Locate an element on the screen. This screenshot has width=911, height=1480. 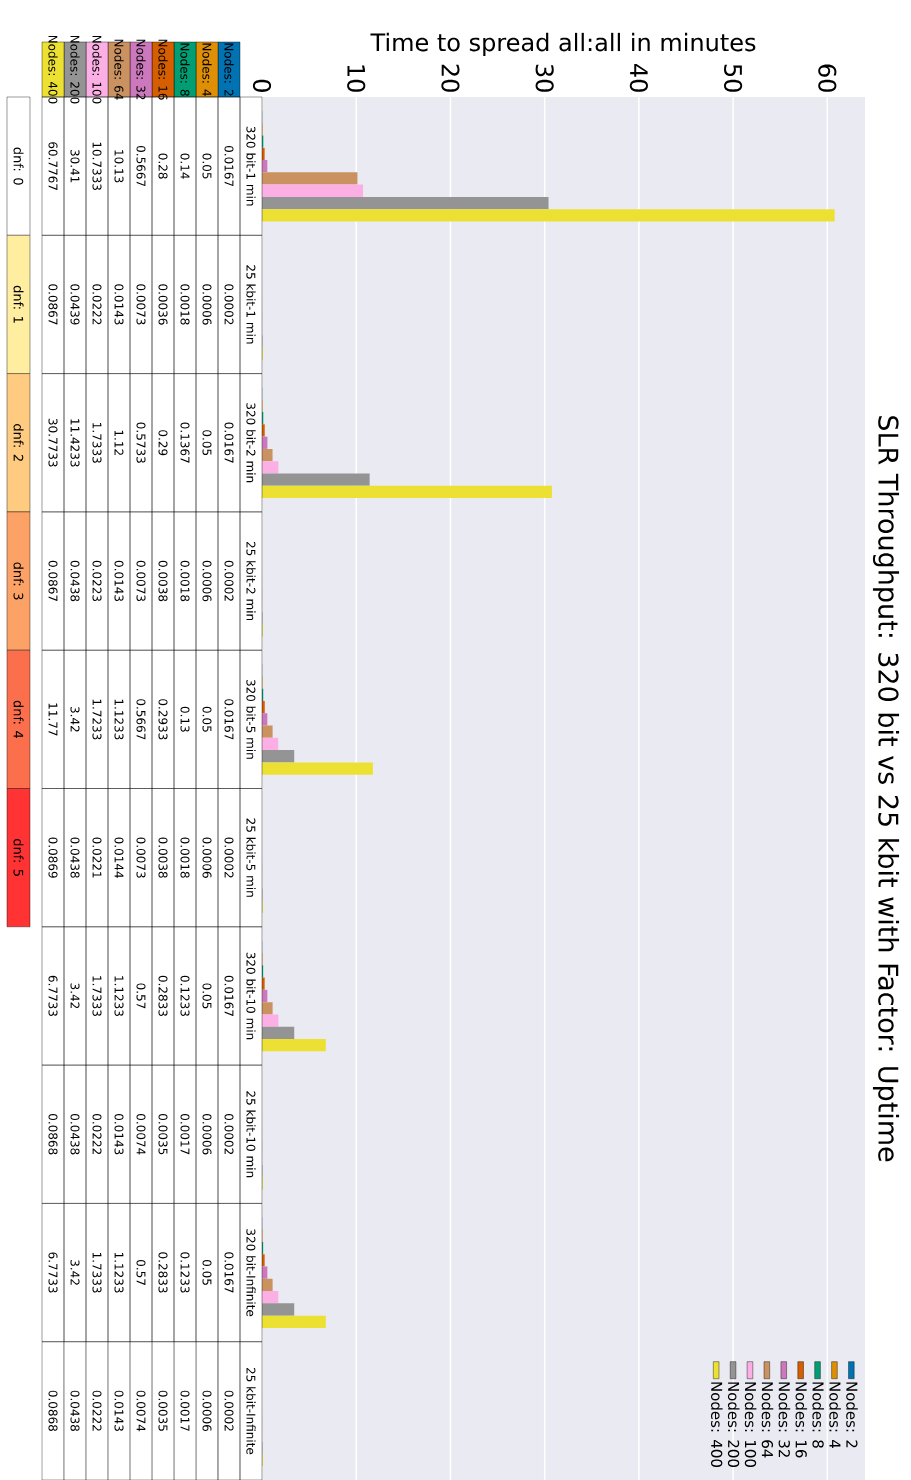
legend-label: Nodes: 16 is located at coordinates (801, 1420).